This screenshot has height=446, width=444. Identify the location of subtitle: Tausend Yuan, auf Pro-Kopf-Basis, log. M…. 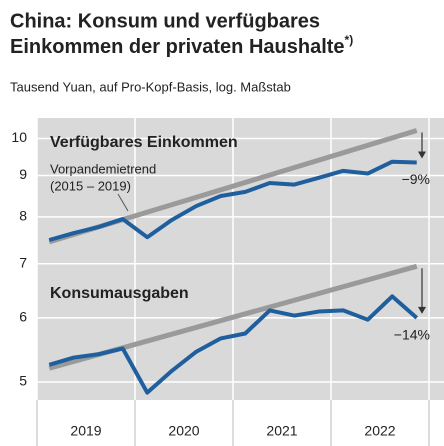
(150, 86).